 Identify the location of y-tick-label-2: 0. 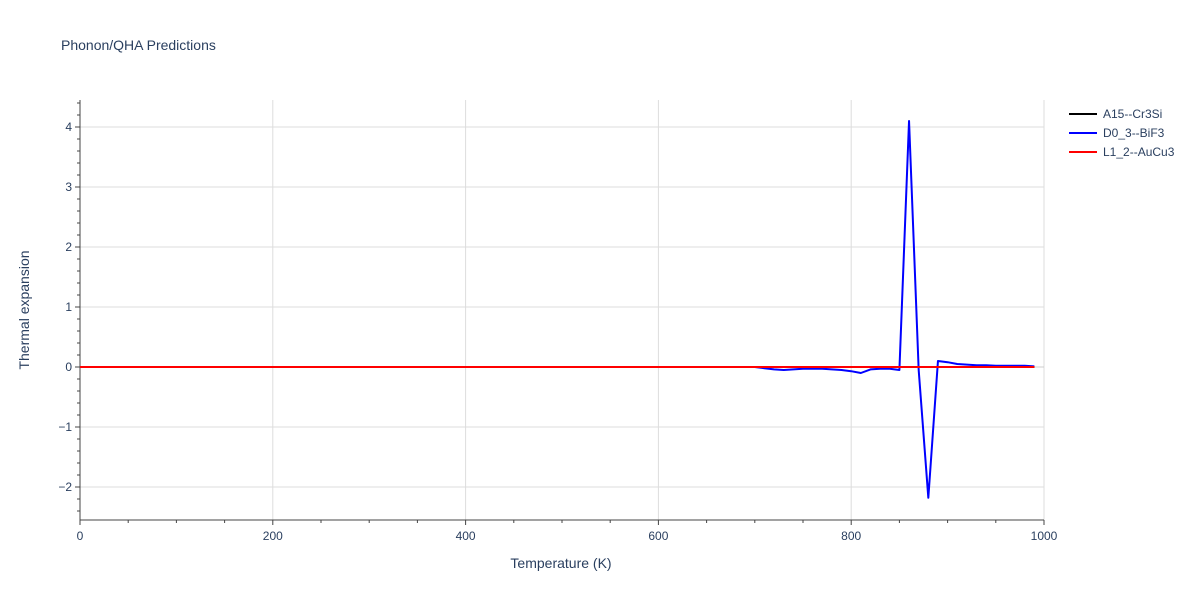
(68, 367).